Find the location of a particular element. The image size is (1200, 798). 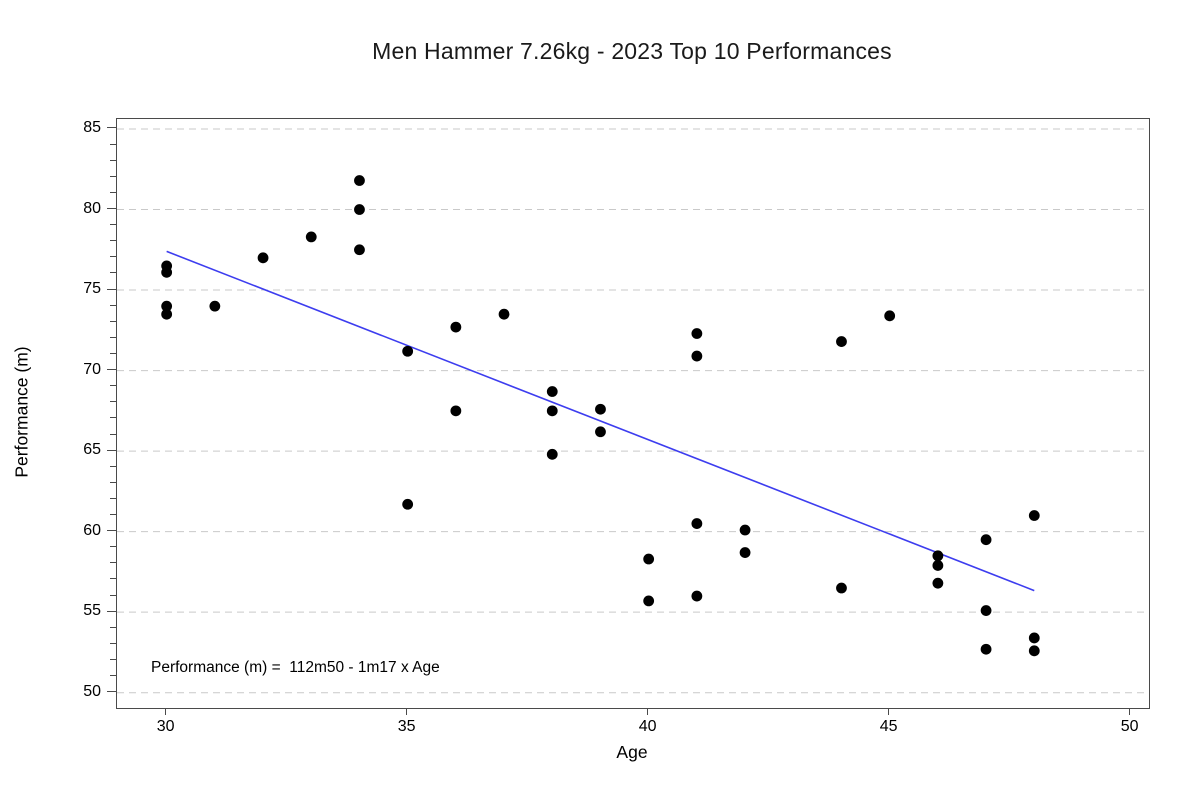

x-tick-label: 30 is located at coordinates (165, 726).